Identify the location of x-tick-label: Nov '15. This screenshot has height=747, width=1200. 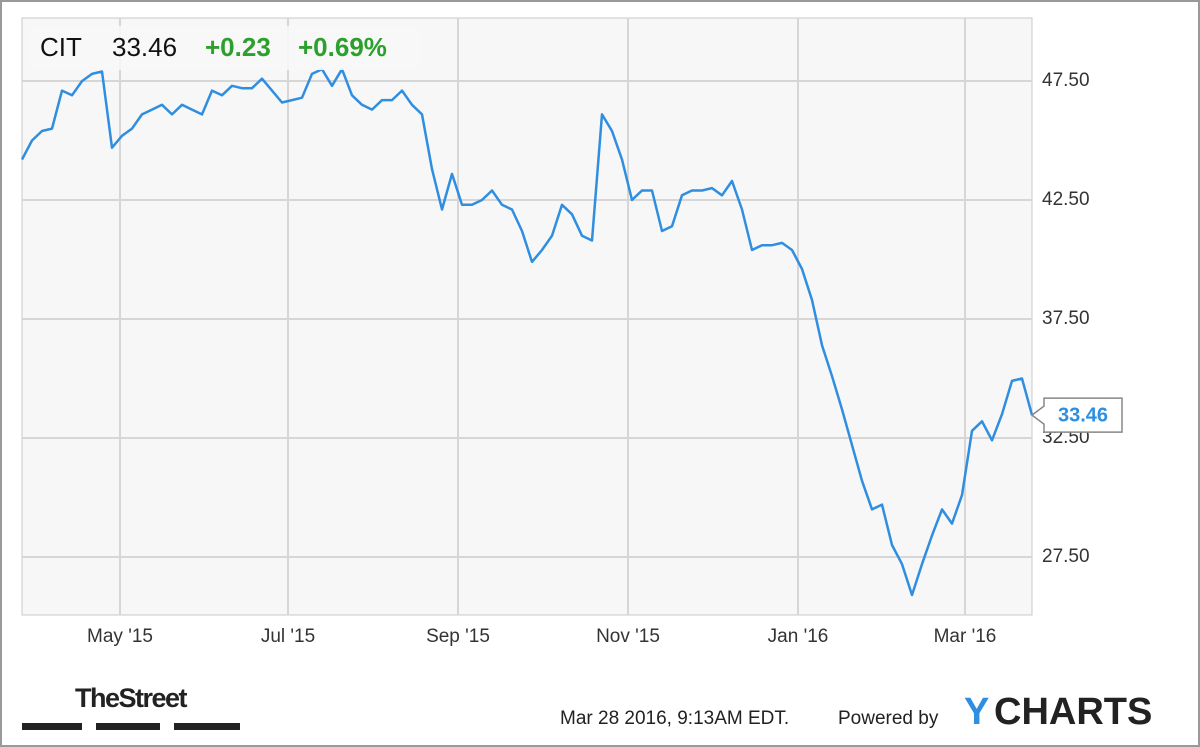
(628, 636).